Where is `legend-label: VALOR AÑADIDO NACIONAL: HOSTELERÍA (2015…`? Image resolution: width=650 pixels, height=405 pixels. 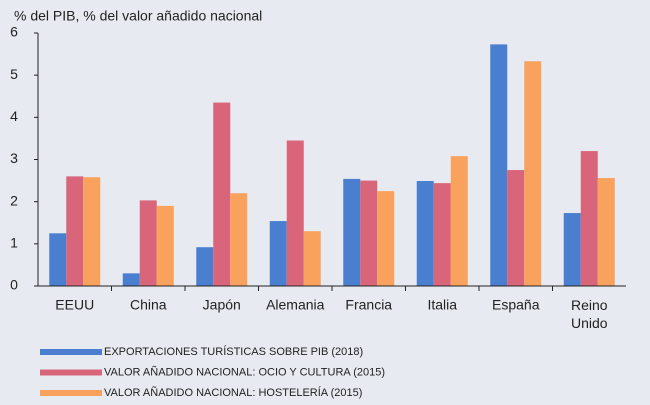
legend-label: VALOR AÑADIDO NACIONAL: HOSTELERÍA (2015… is located at coordinates (233, 392).